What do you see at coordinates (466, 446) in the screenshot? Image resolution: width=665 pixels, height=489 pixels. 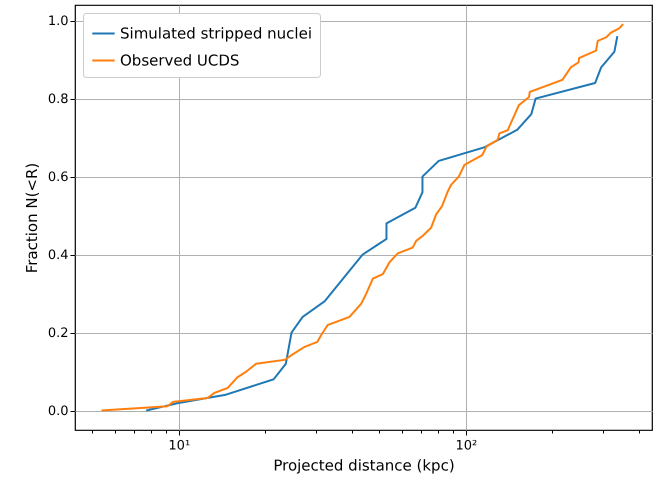 I see `x-tick-label: 10²` at bounding box center [466, 446].